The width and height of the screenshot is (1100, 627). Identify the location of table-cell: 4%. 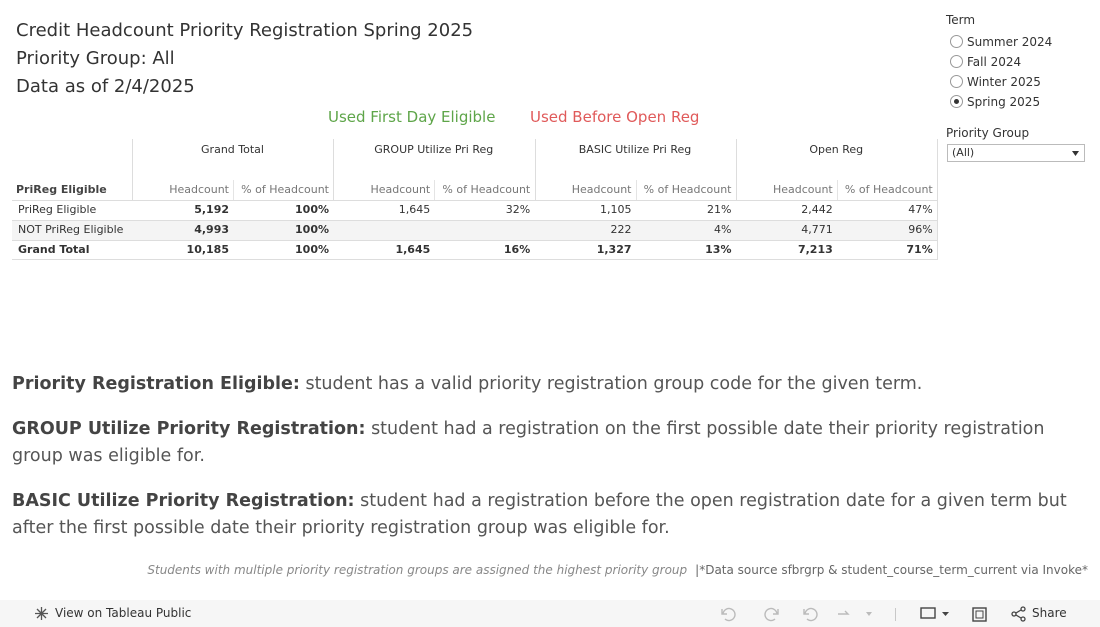
(723, 229).